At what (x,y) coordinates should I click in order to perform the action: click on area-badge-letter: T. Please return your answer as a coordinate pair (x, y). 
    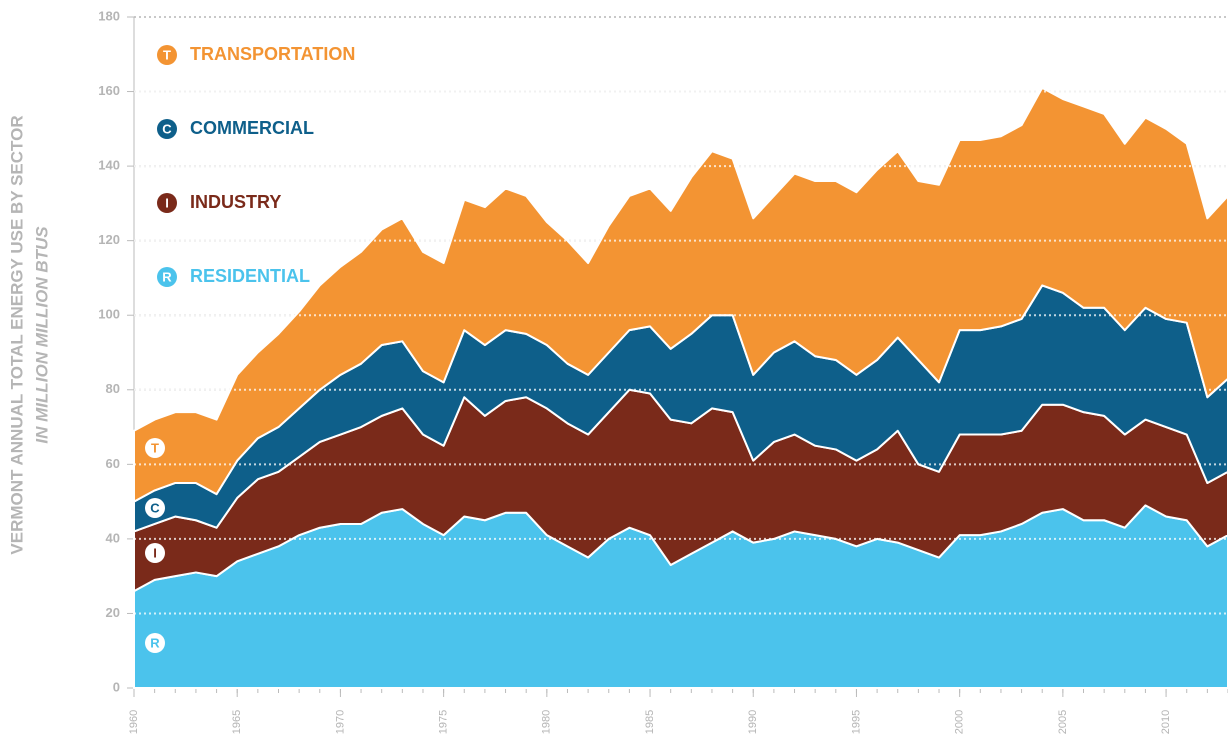
    Looking at the image, I should click on (155, 447).